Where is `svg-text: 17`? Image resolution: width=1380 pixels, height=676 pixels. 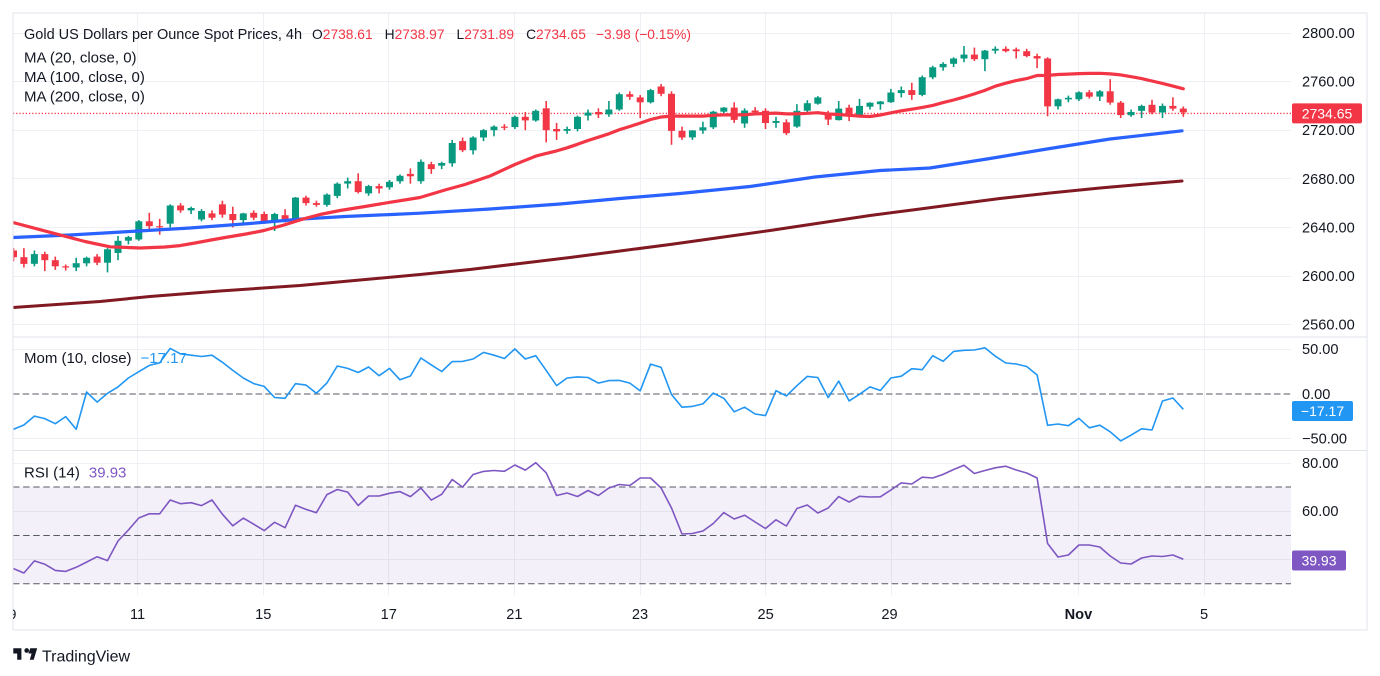 svg-text: 17 is located at coordinates (389, 615).